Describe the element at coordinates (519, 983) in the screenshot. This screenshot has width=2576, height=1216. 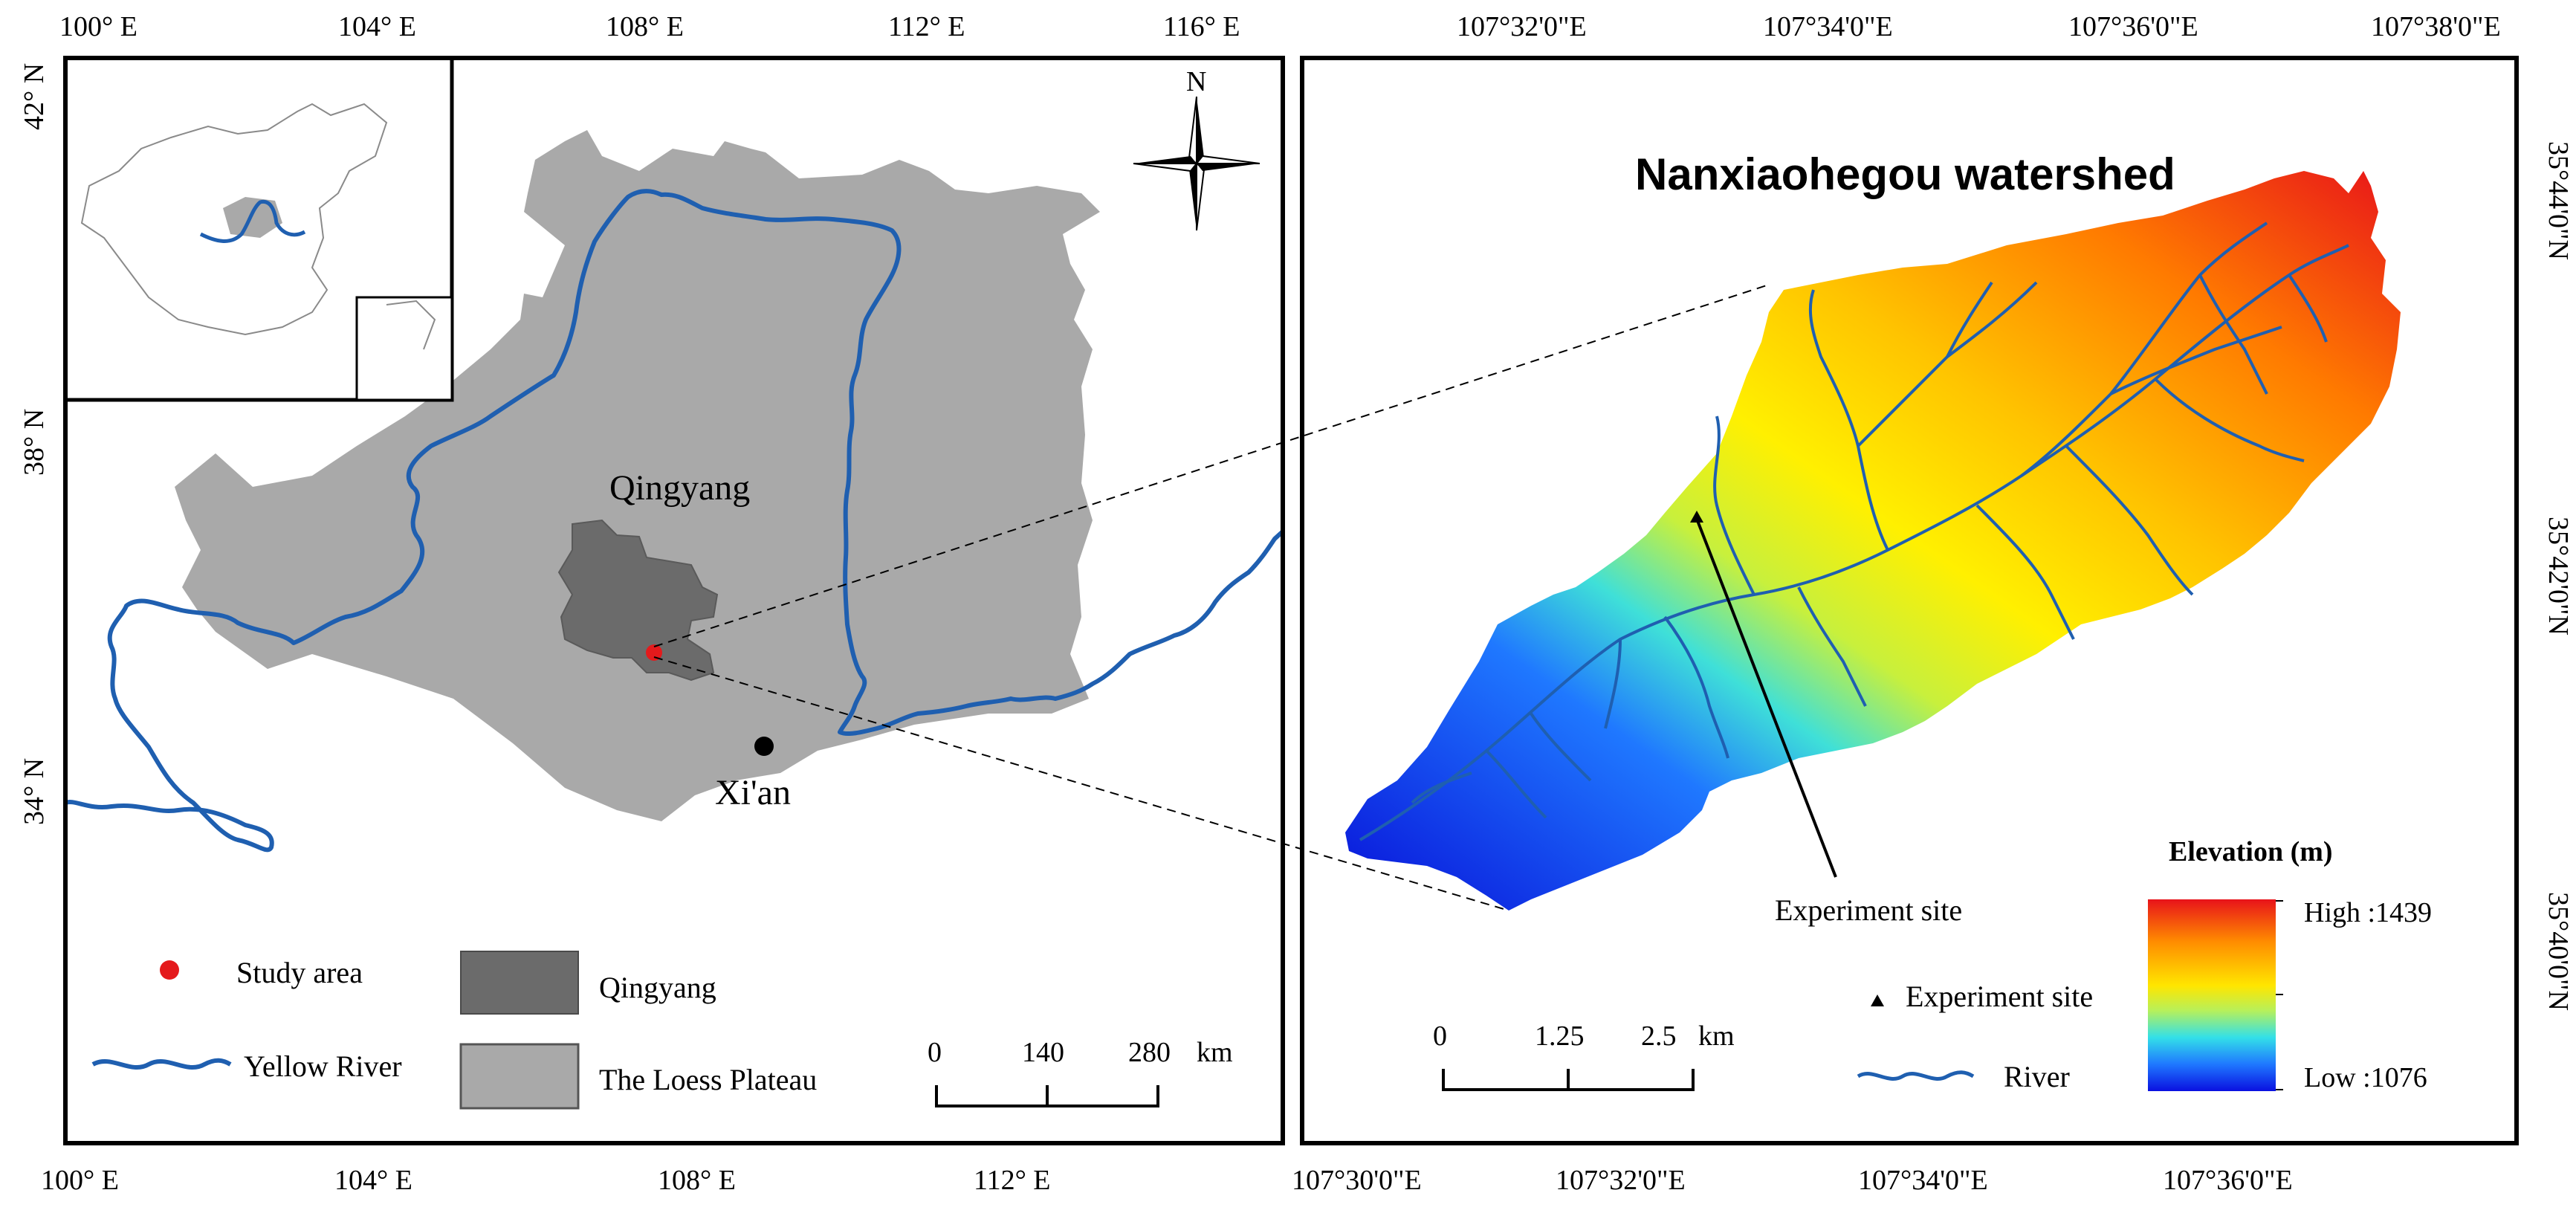
I see `qingyang-legend-swatch` at that location.